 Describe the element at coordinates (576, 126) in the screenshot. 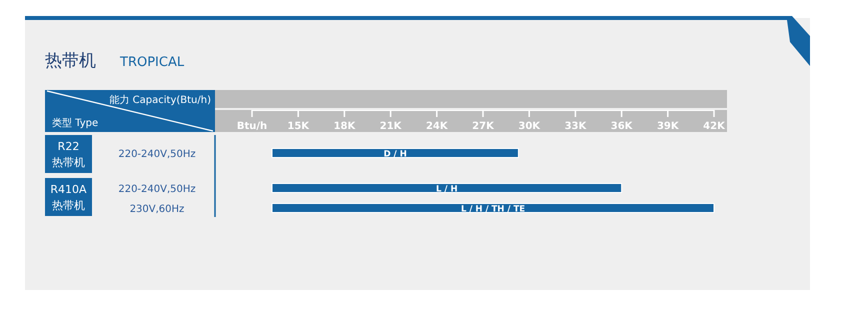

I see `x-tick-label: 33K` at that location.